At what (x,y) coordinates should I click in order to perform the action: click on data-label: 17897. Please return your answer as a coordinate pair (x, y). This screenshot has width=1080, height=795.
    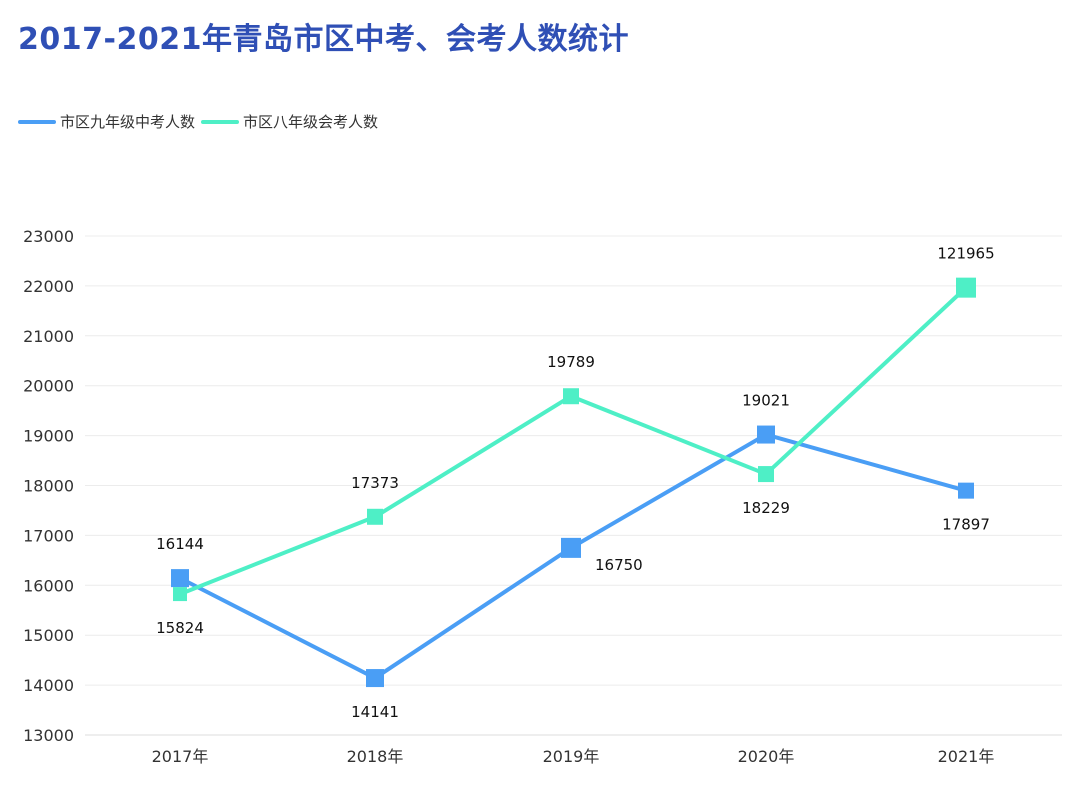
    Looking at the image, I should click on (966, 525).